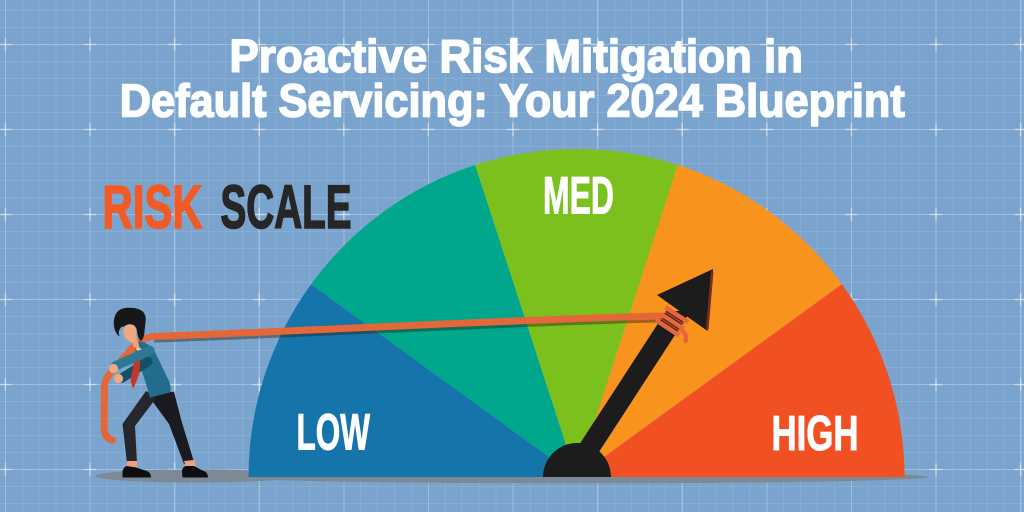  I want to click on svg-text: Proactive Risk Mitigation in, so click(517, 56).